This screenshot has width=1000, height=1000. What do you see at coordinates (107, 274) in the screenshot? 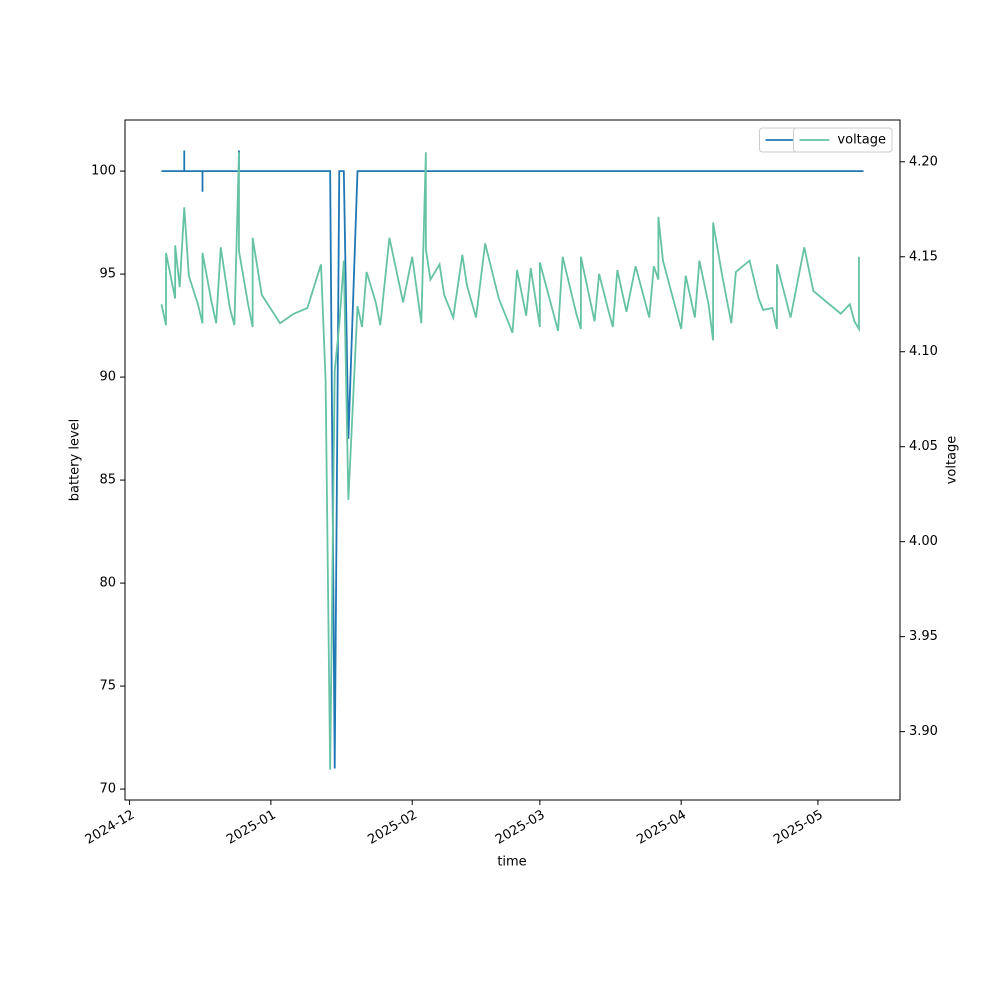
I see `y-tick-label: 95` at bounding box center [107, 274].